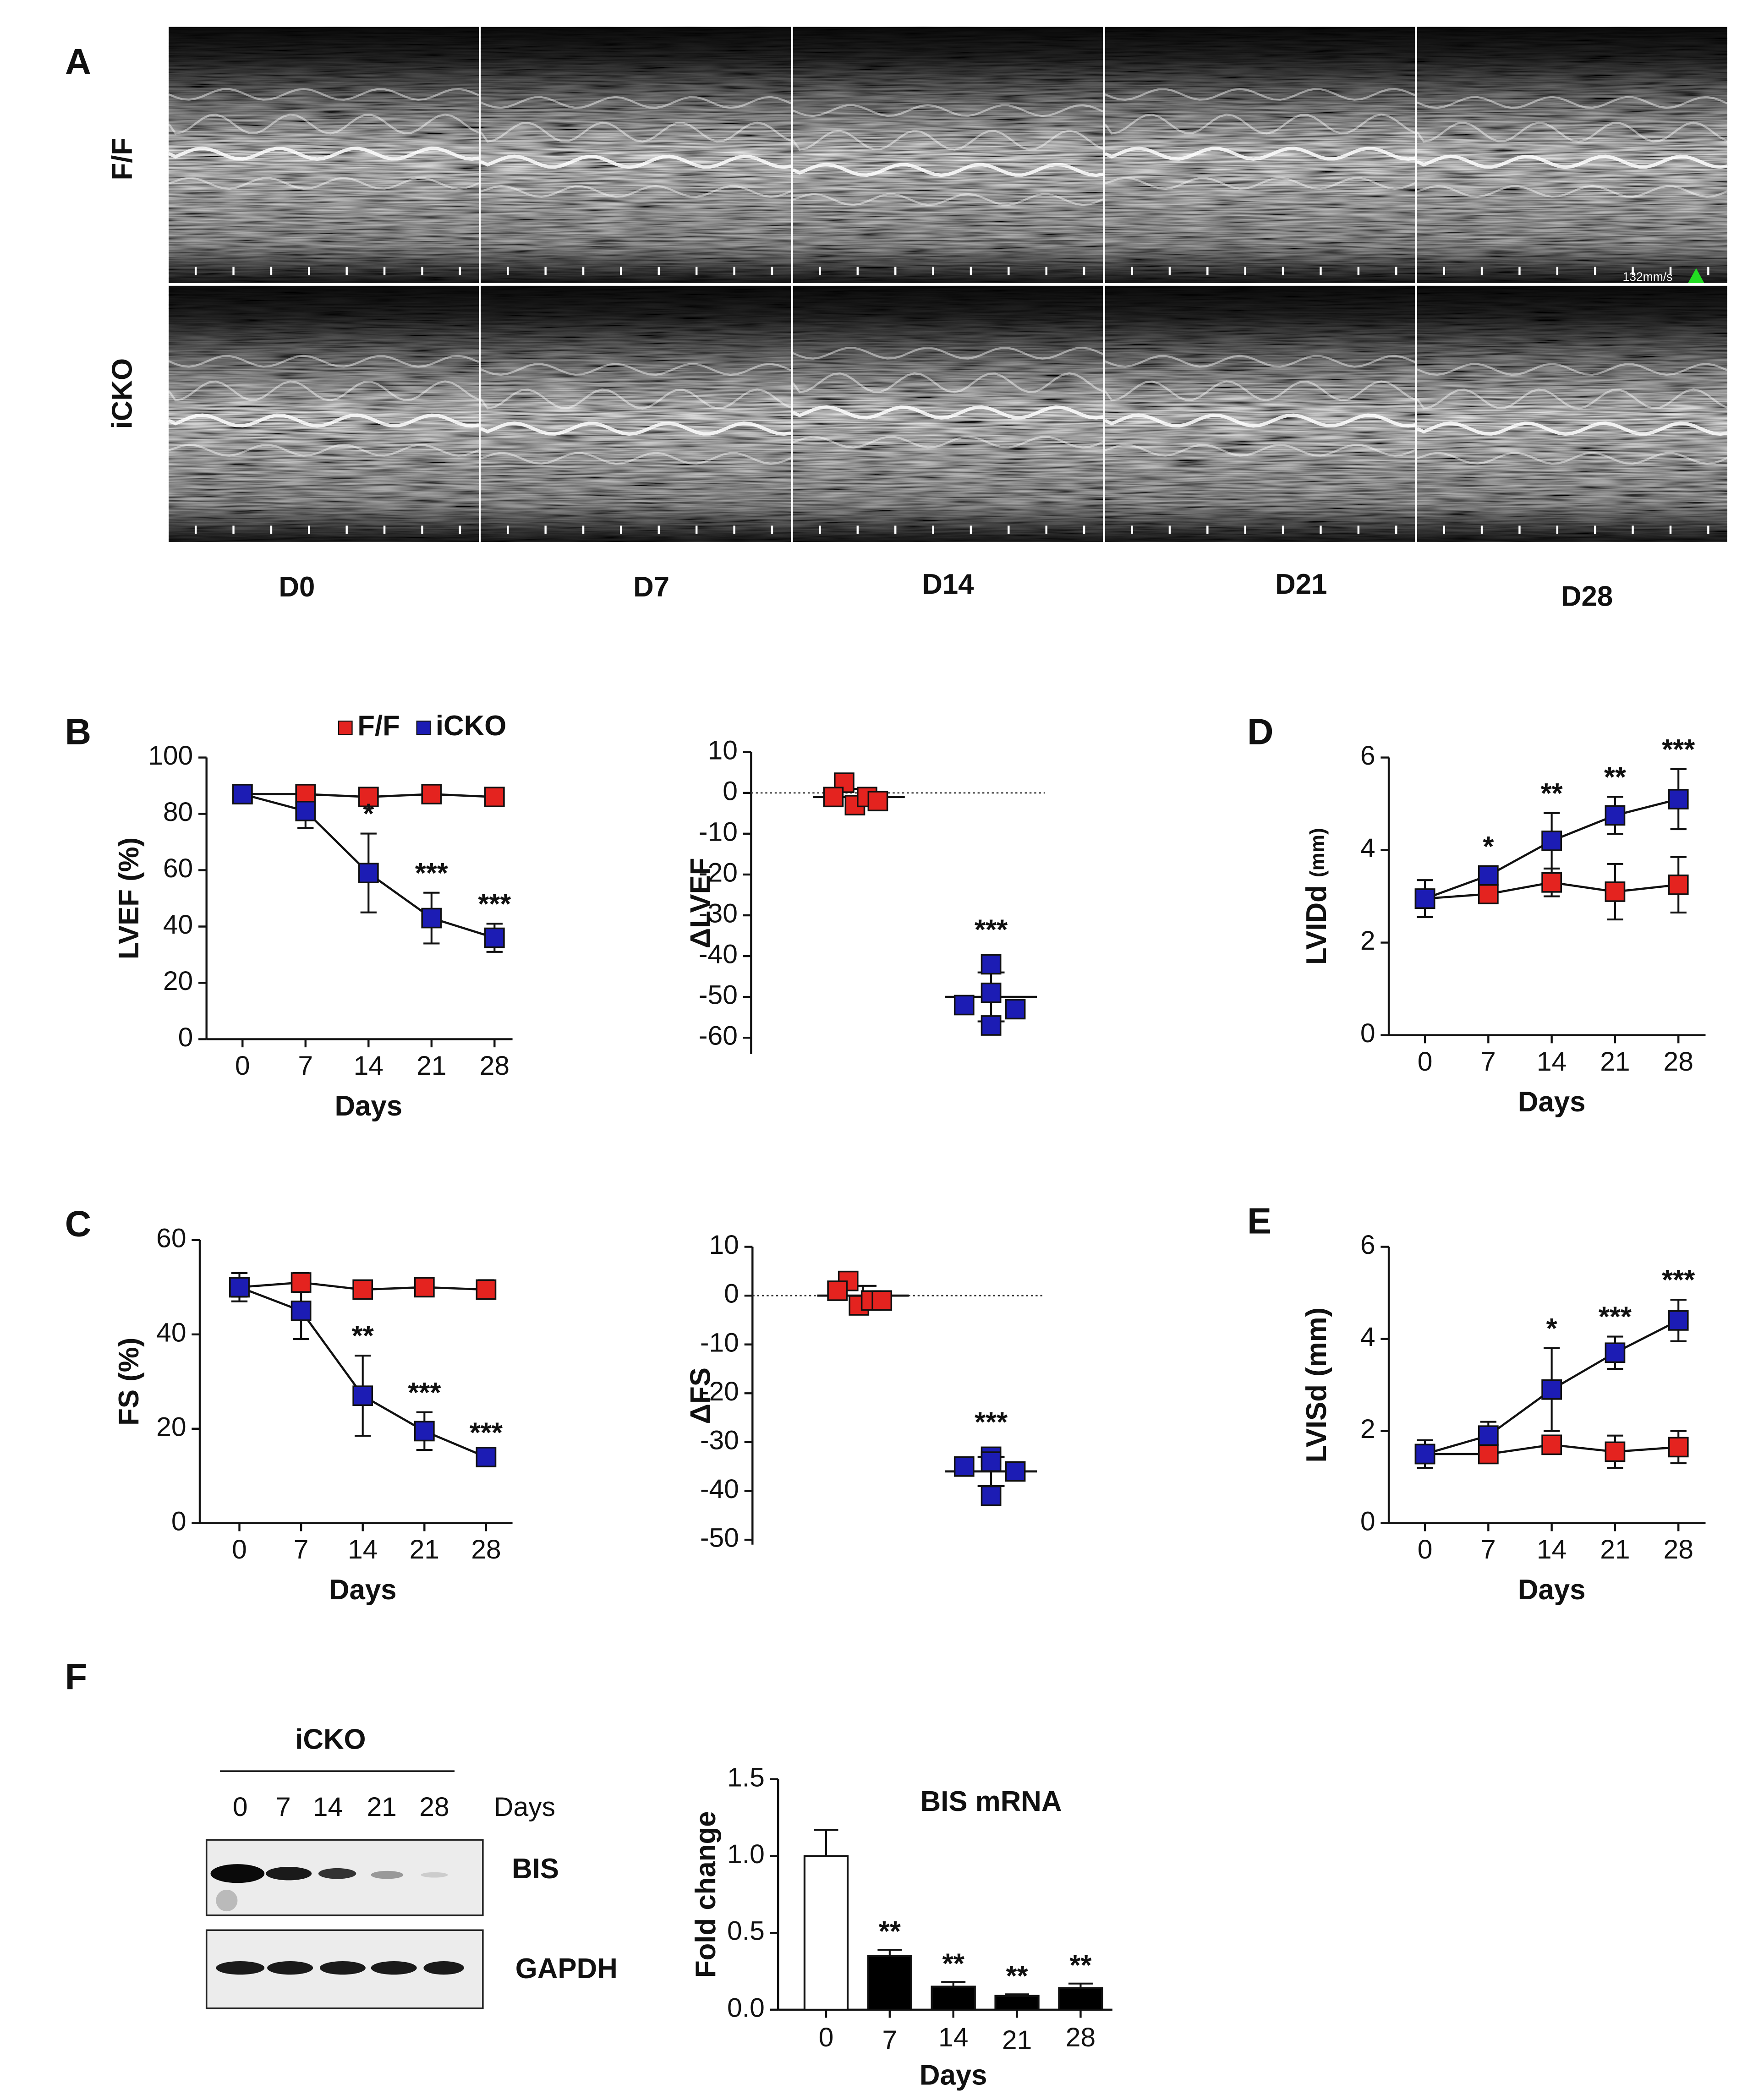 The width and height of the screenshot is (1753, 2100). Describe the element at coordinates (1552, 1062) in the screenshot. I see `x-tick-label: 14` at that location.